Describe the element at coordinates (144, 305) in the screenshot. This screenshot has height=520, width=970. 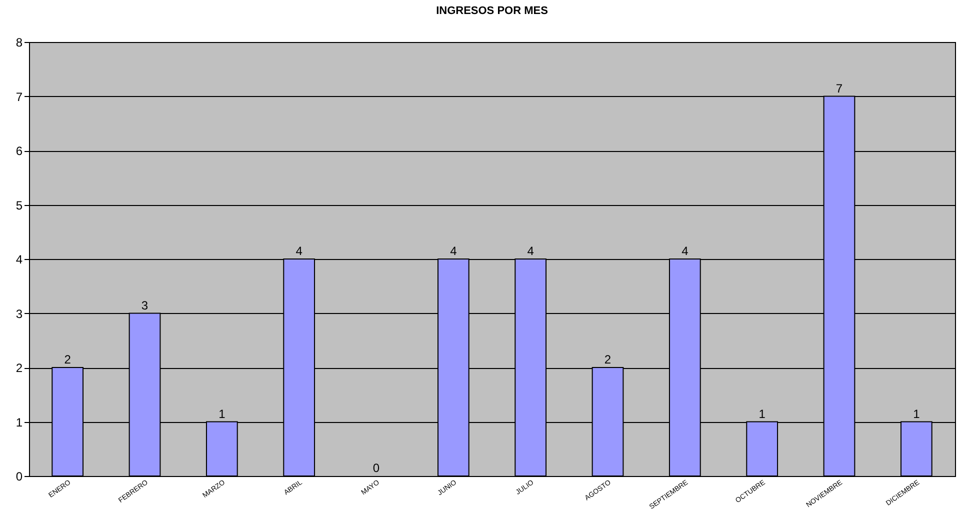
I see `data-label: 3` at that location.